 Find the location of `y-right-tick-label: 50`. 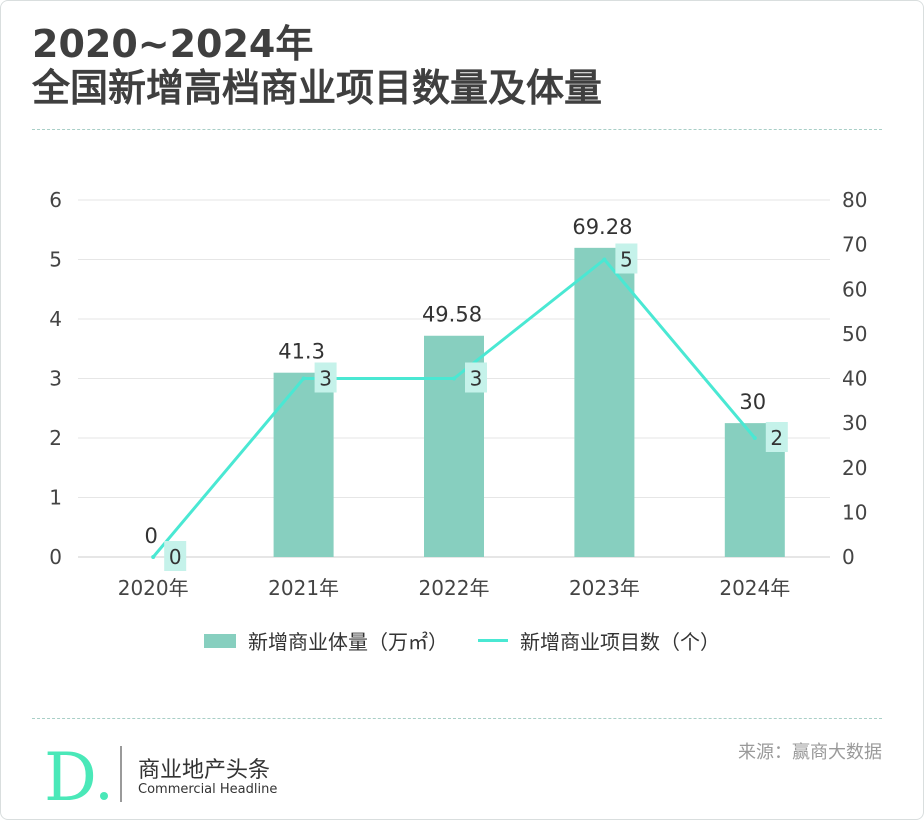

y-right-tick-label: 50 is located at coordinates (854, 334).